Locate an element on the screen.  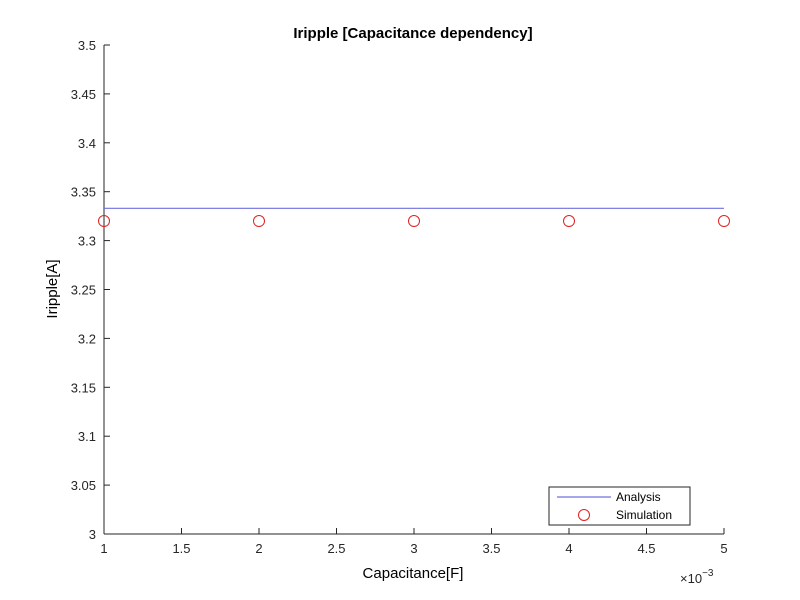
legend: Analysis Simulation is located at coordinates (619, 506).